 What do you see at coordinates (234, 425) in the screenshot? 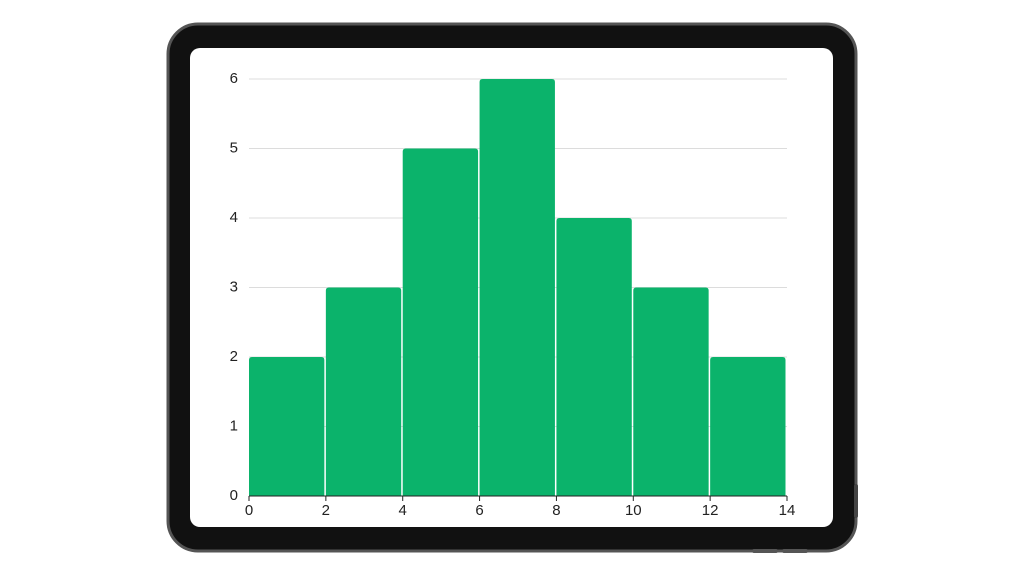
I see `y-tick-label: 1` at bounding box center [234, 425].